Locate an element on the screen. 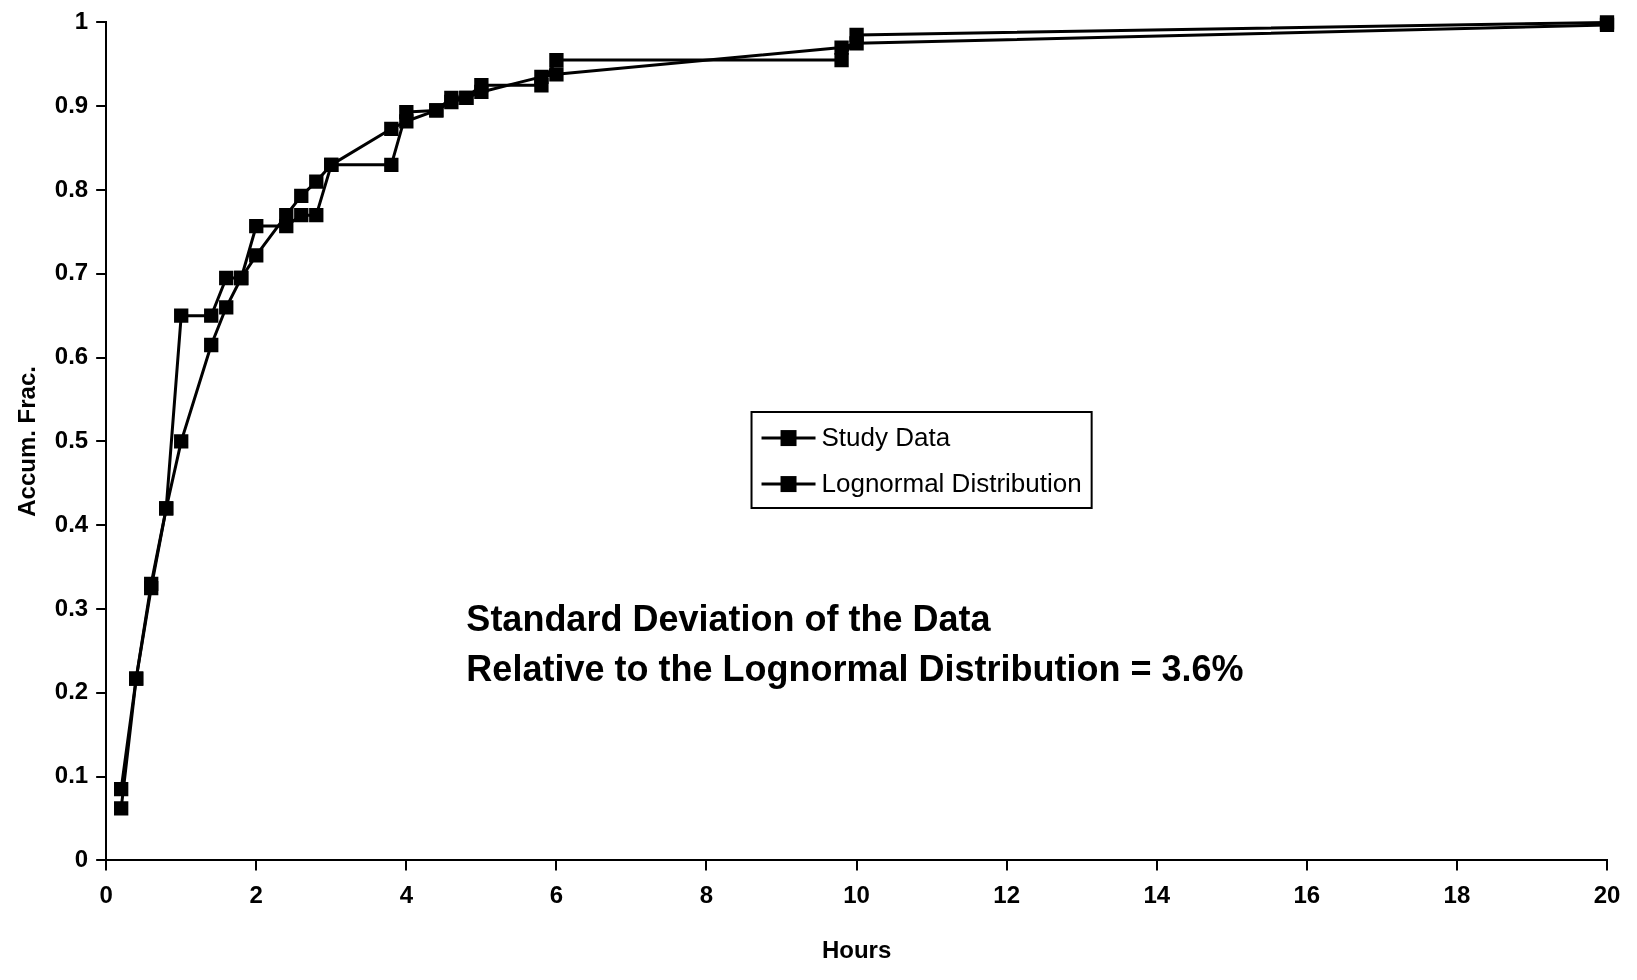 Image resolution: width=1637 pixels, height=980 pixels. x-tick-label: 6 is located at coordinates (556, 895).